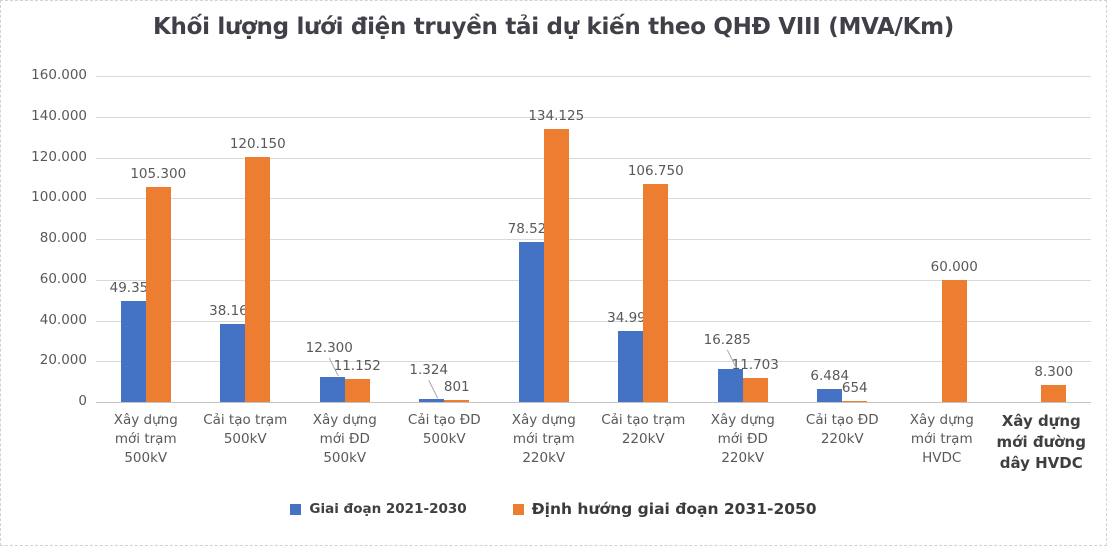 This screenshot has height=546, width=1107. What do you see at coordinates (444, 429) in the screenshot?
I see `x-axis-category-label: Cải tạo ĐD 500kV` at bounding box center [444, 429].